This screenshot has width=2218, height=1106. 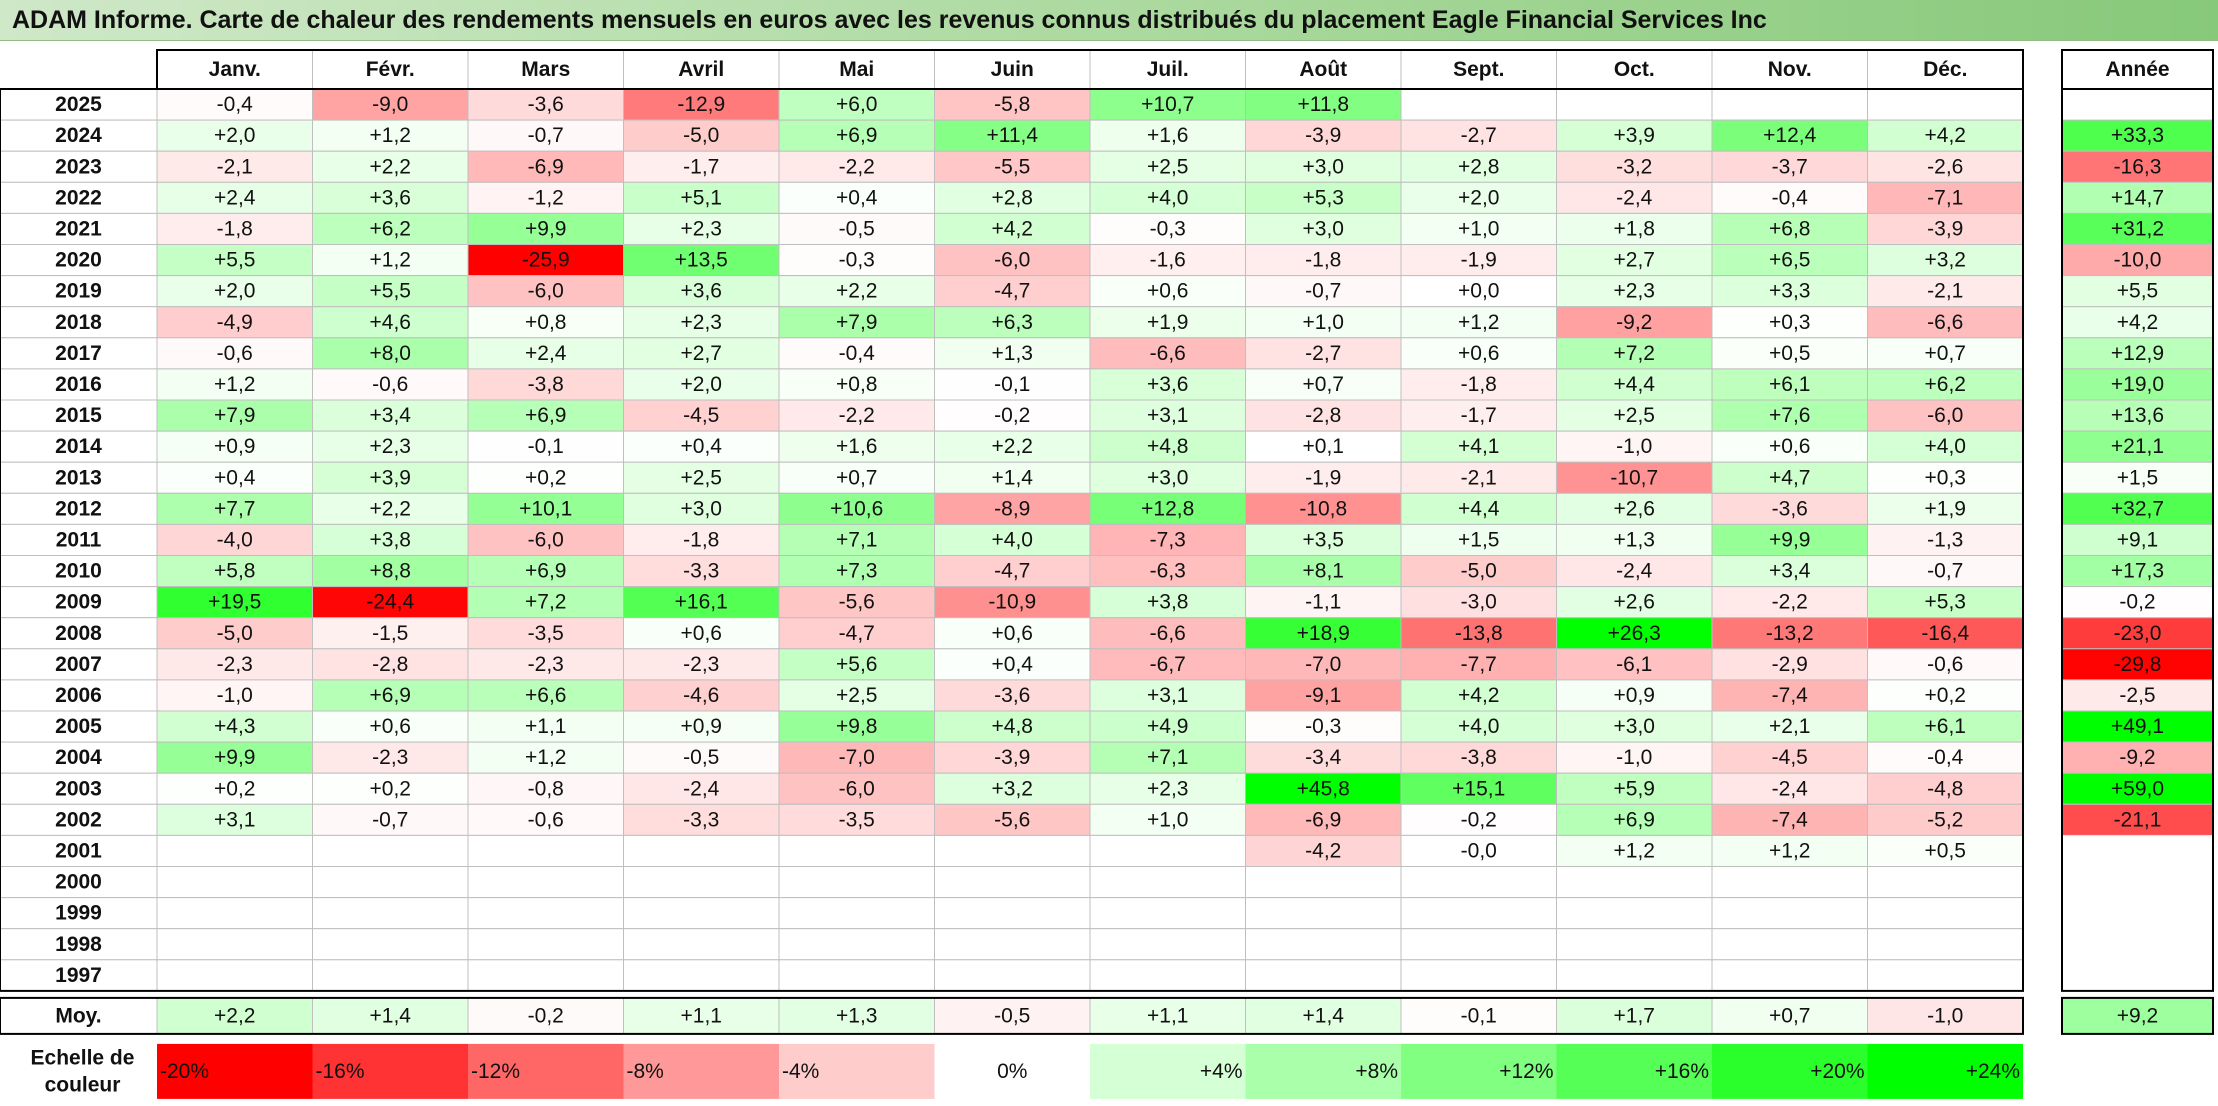 What do you see at coordinates (390, 539) in the screenshot?
I see `cell-value: +3,8` at bounding box center [390, 539].